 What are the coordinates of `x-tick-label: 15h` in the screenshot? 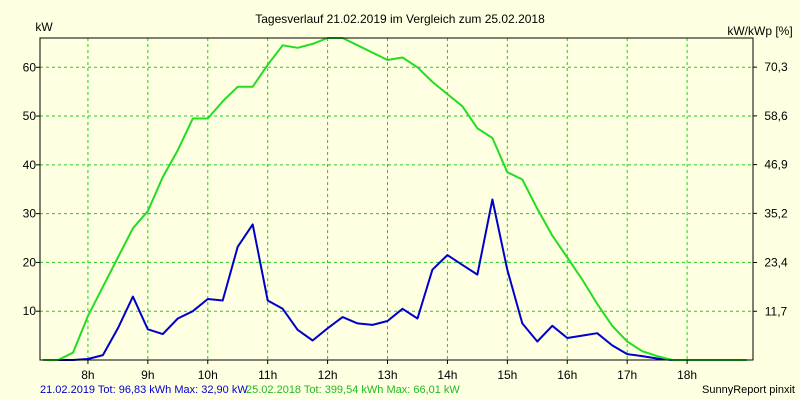 It's located at (507, 375).